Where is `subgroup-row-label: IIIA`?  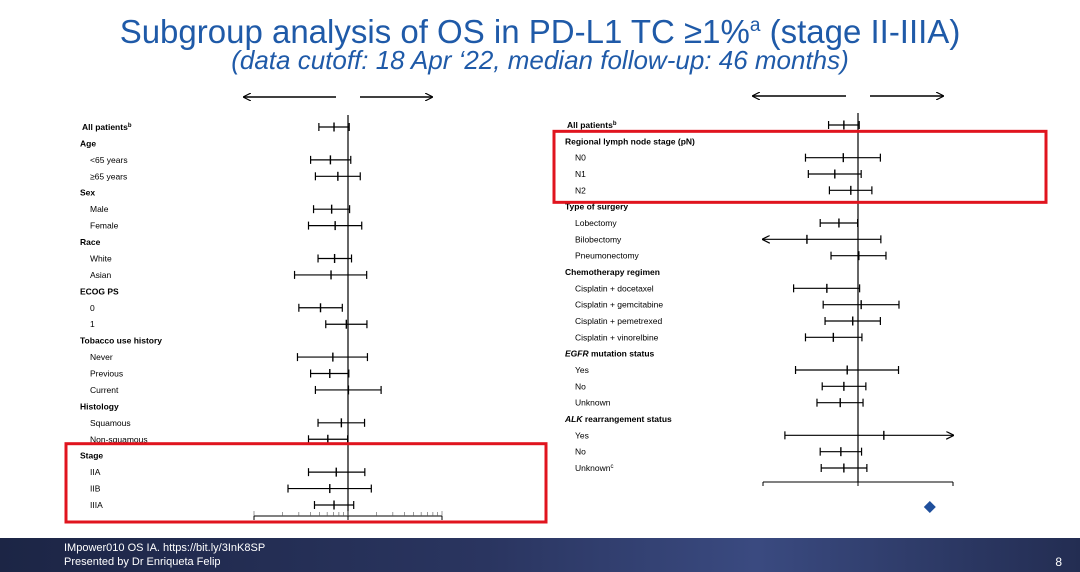
subgroup-row-label: IIIA is located at coordinates (96, 505).